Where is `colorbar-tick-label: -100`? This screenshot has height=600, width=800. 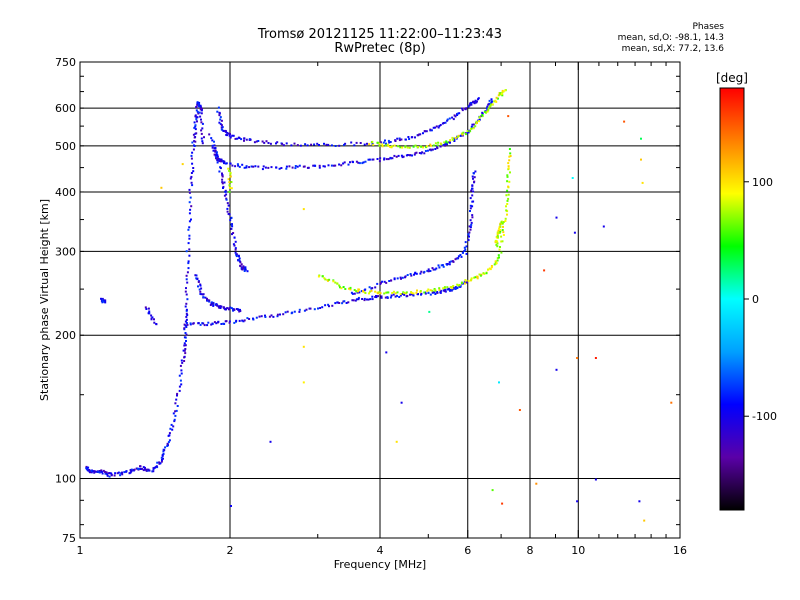 colorbar-tick-label: -100 is located at coordinates (764, 416).